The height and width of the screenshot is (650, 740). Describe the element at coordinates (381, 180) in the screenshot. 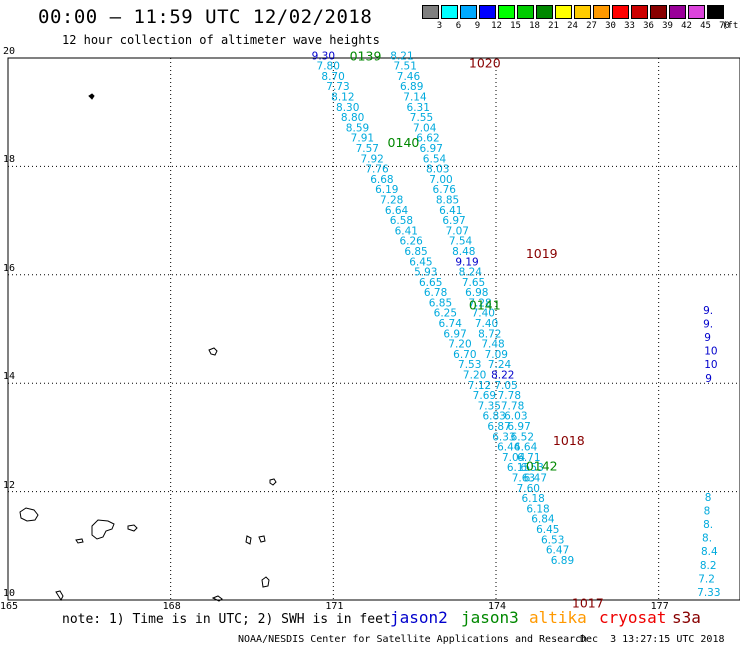

I see `wave-height-value: 6.68` at that location.